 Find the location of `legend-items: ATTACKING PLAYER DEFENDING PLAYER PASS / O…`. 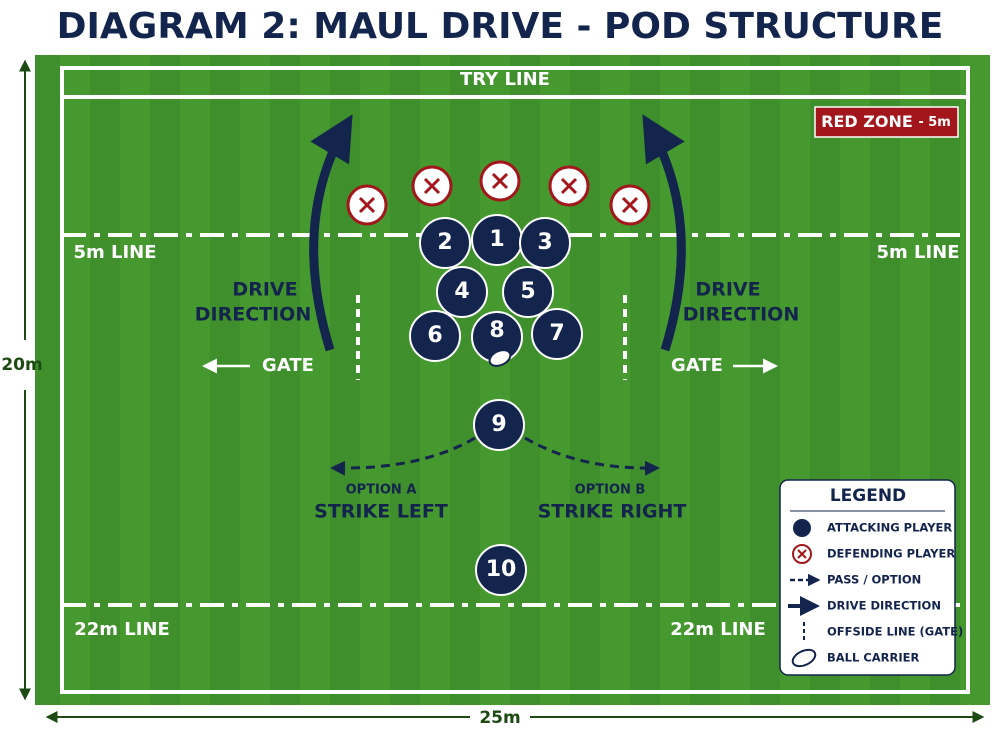

legend-items: ATTACKING PLAYER DEFENDING PLAYER PASS / O… is located at coordinates (895, 593).